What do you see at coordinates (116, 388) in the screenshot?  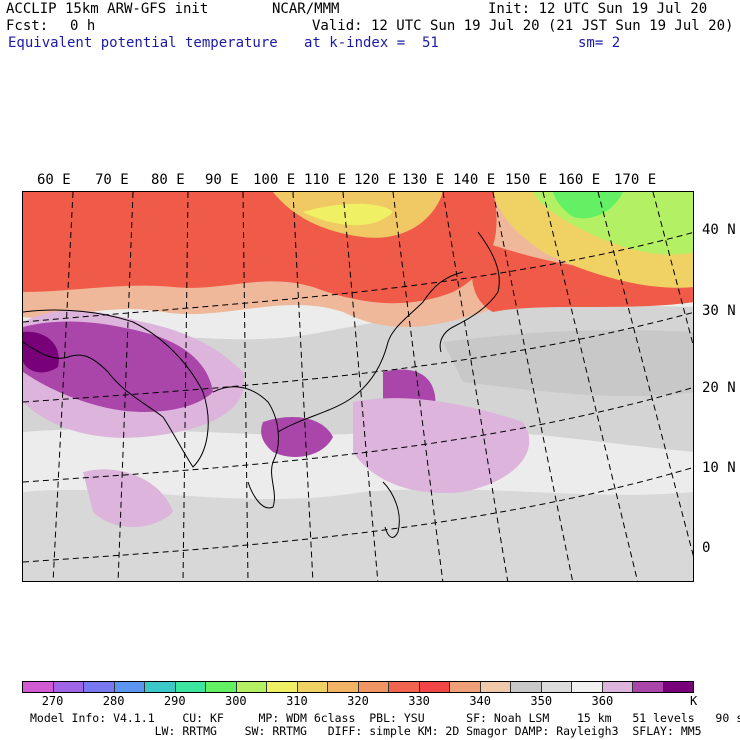 I see `coastline-south-asia` at bounding box center [116, 388].